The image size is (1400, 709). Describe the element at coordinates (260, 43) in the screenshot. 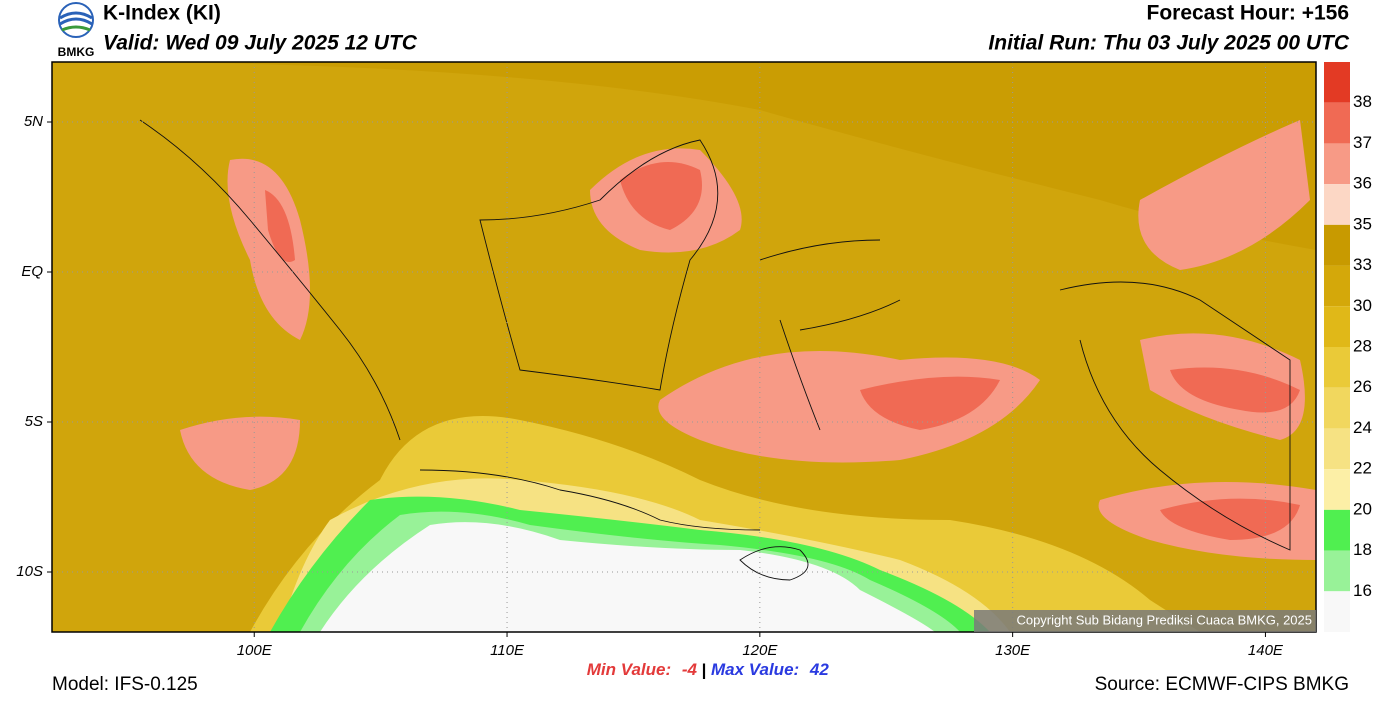

I see `valid-time: Valid: Wed 09 July 2025 12 UTC` at that location.